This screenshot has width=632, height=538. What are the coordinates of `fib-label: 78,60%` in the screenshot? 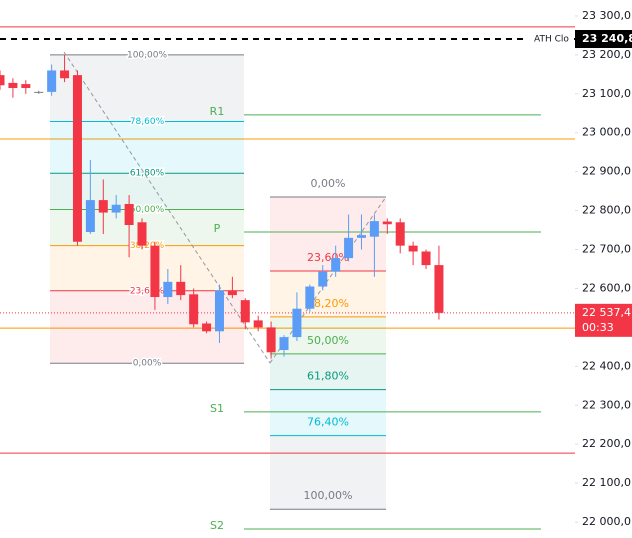 It's located at (147, 122).